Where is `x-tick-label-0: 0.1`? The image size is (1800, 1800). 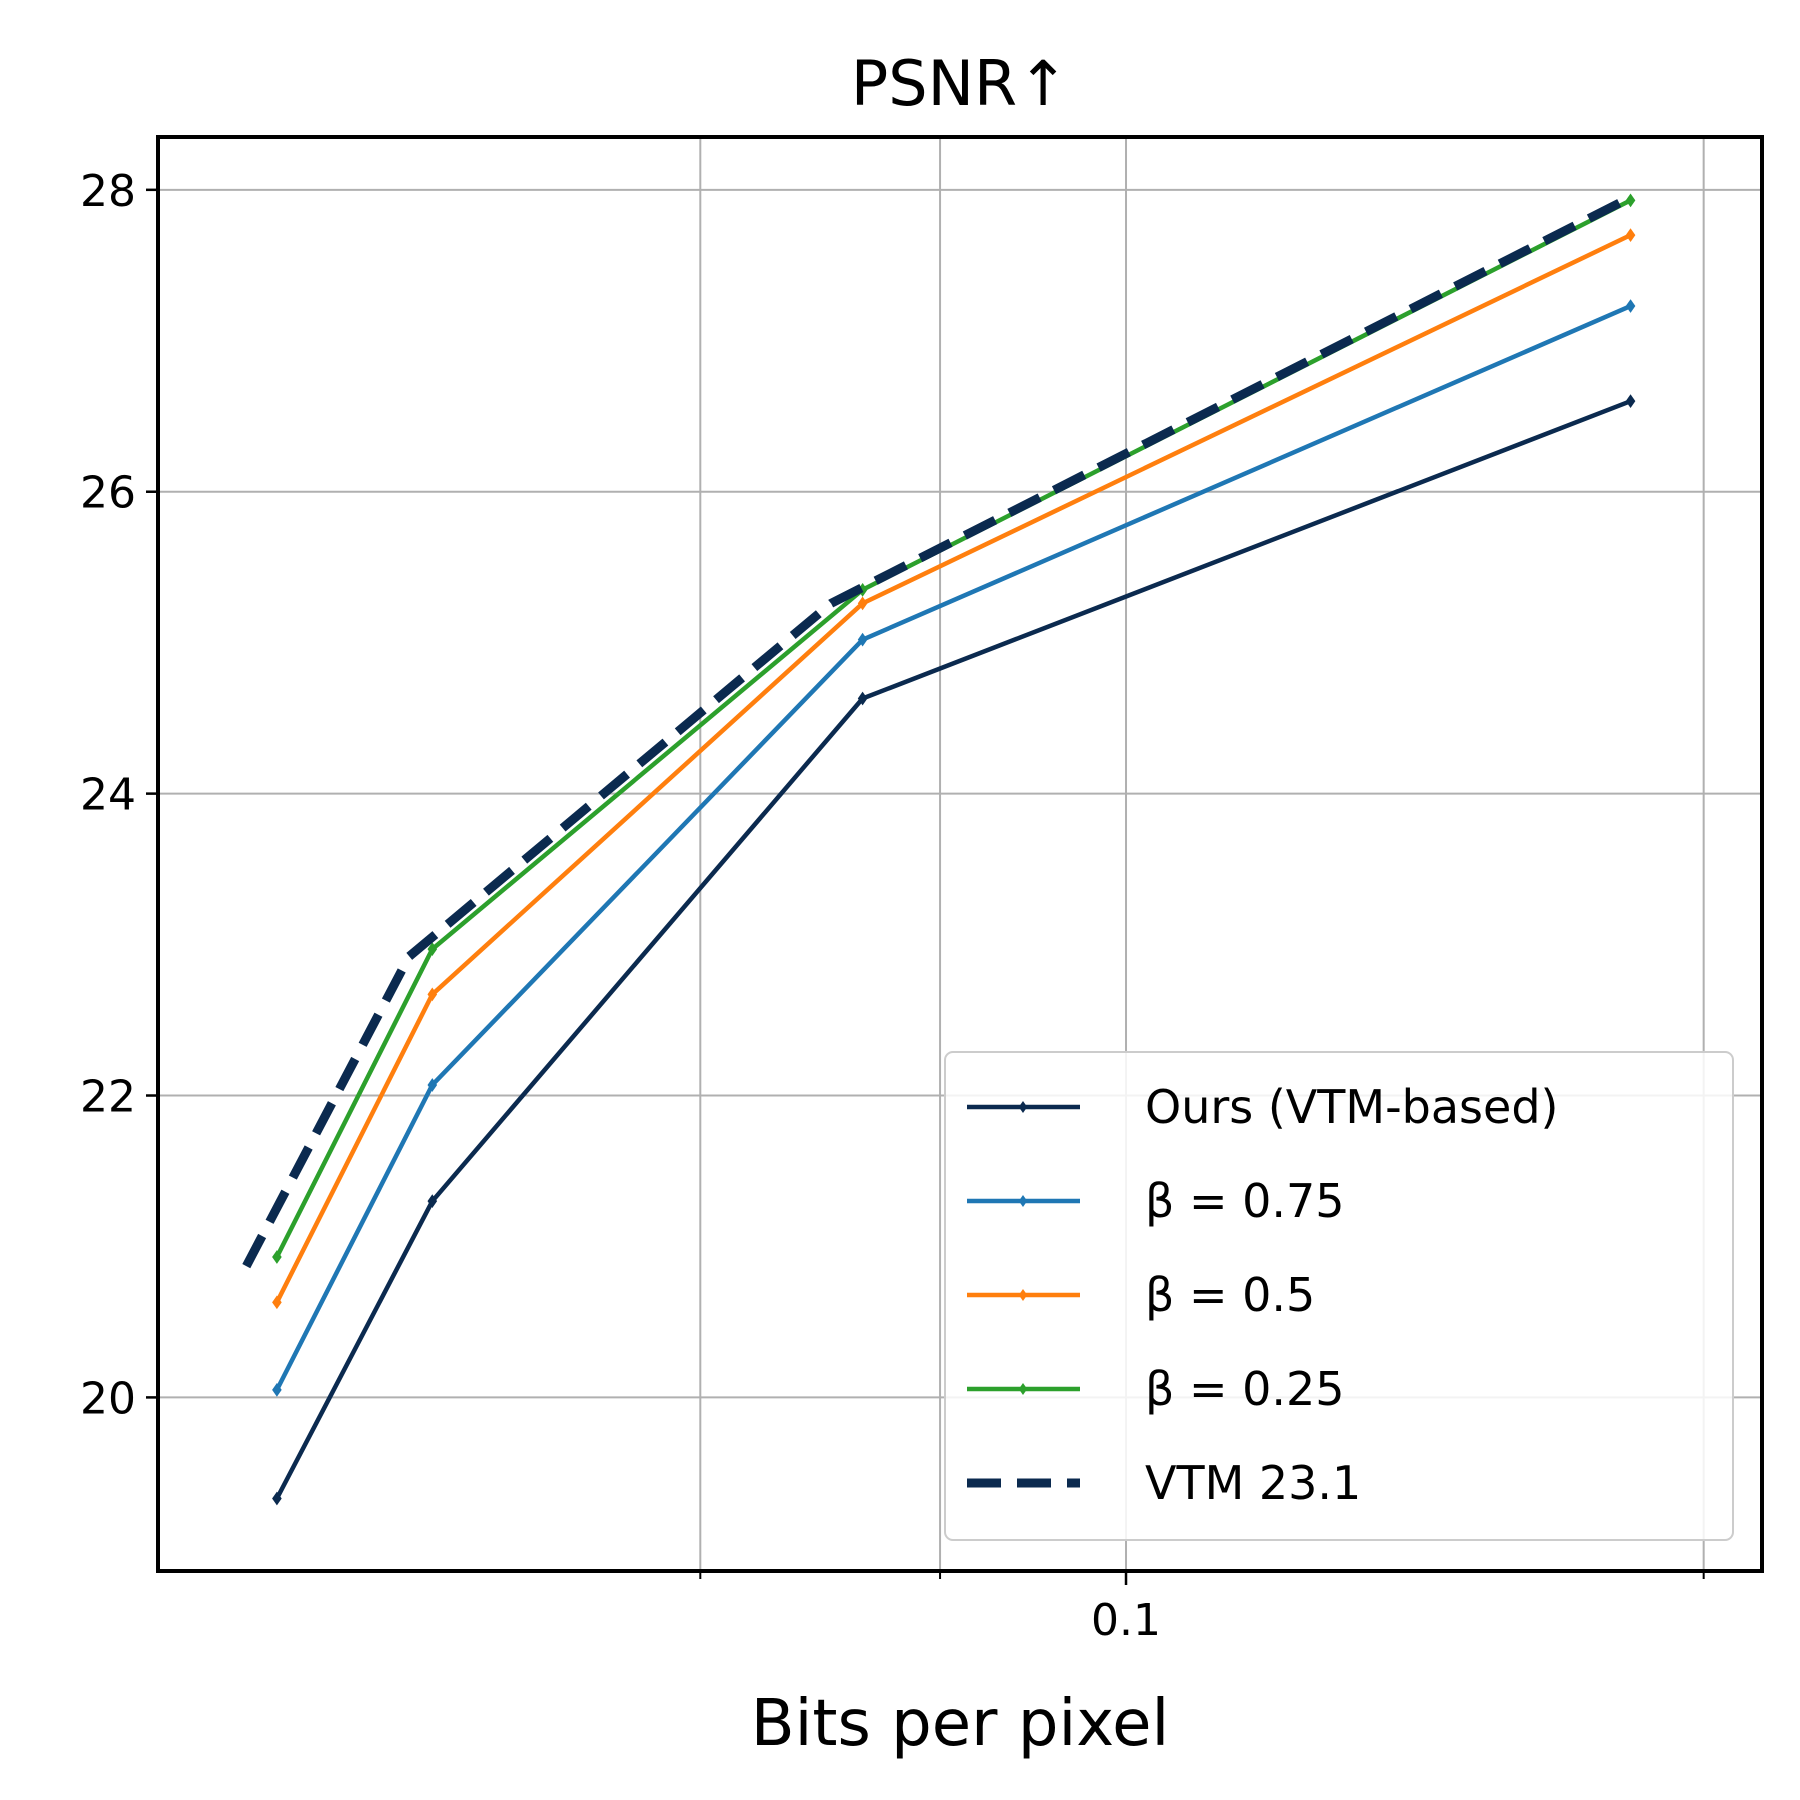
x-tick-label-0: 0.1 is located at coordinates (1126, 1620).